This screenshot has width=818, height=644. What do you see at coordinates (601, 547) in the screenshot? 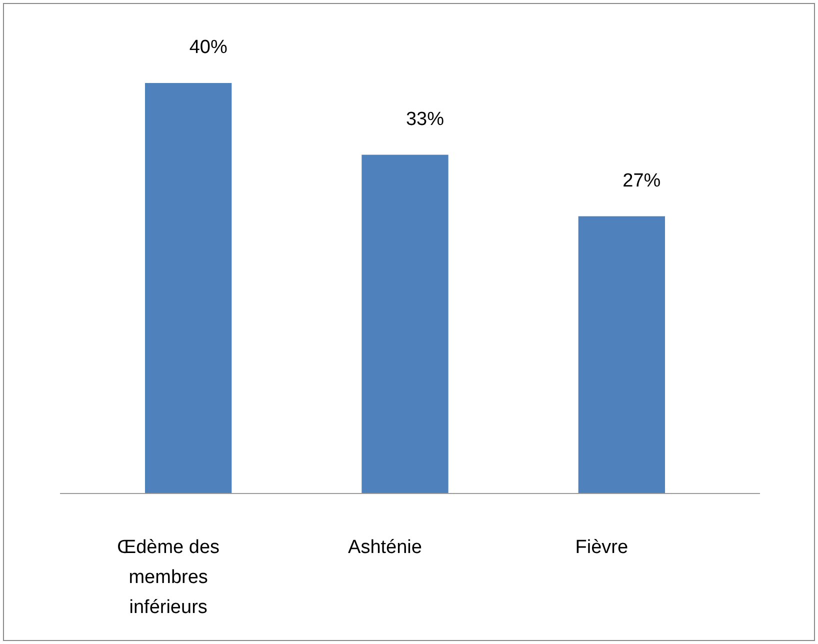
I see `x-tick-label: Fièvre` at bounding box center [601, 547].